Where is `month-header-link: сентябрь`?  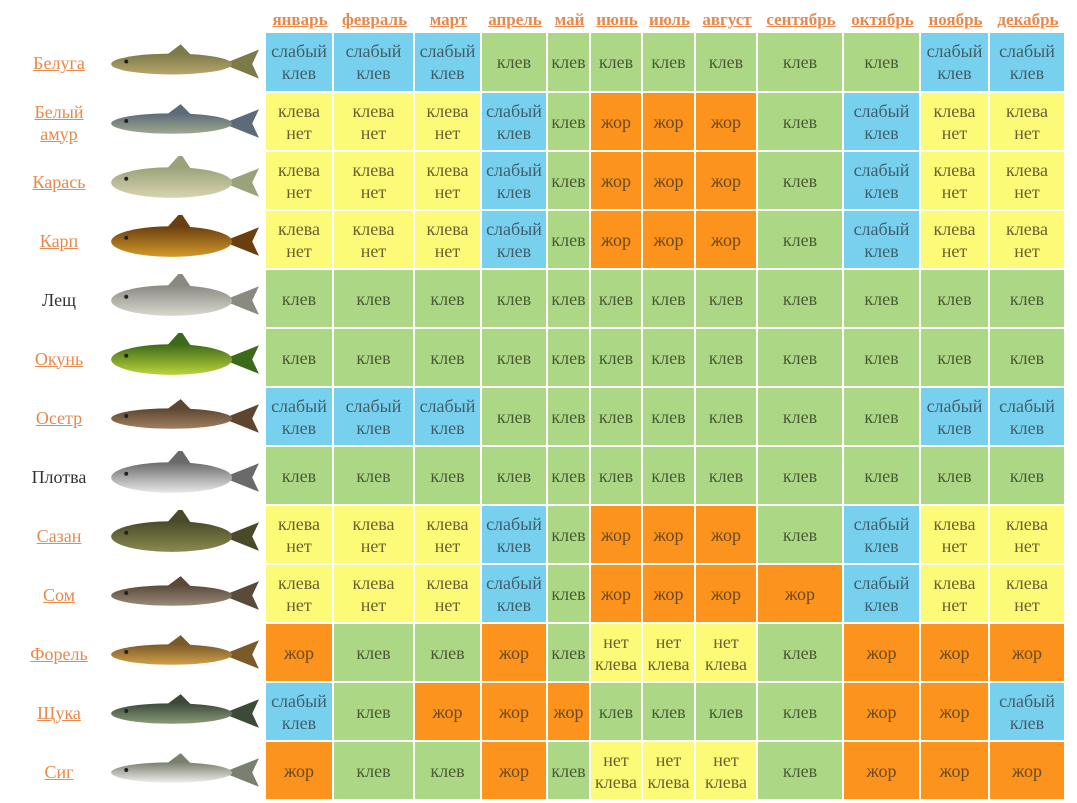
month-header-link: сентябрь is located at coordinates (801, 19).